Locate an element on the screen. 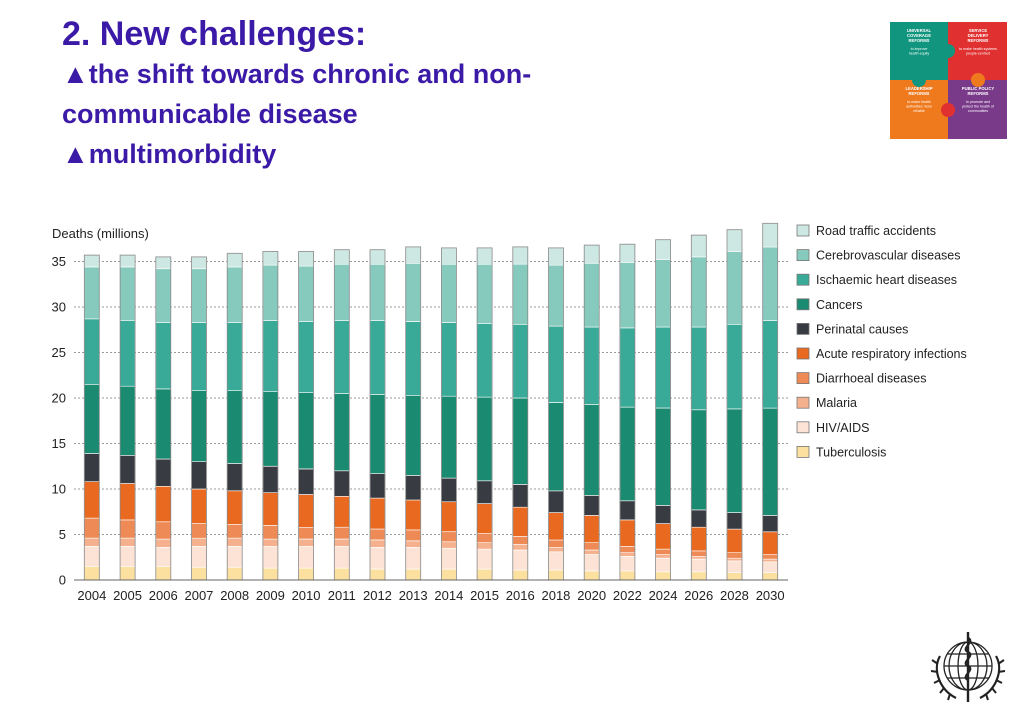 The width and height of the screenshot is (1023, 723). x-tick-label: 2004 is located at coordinates (91, 595).